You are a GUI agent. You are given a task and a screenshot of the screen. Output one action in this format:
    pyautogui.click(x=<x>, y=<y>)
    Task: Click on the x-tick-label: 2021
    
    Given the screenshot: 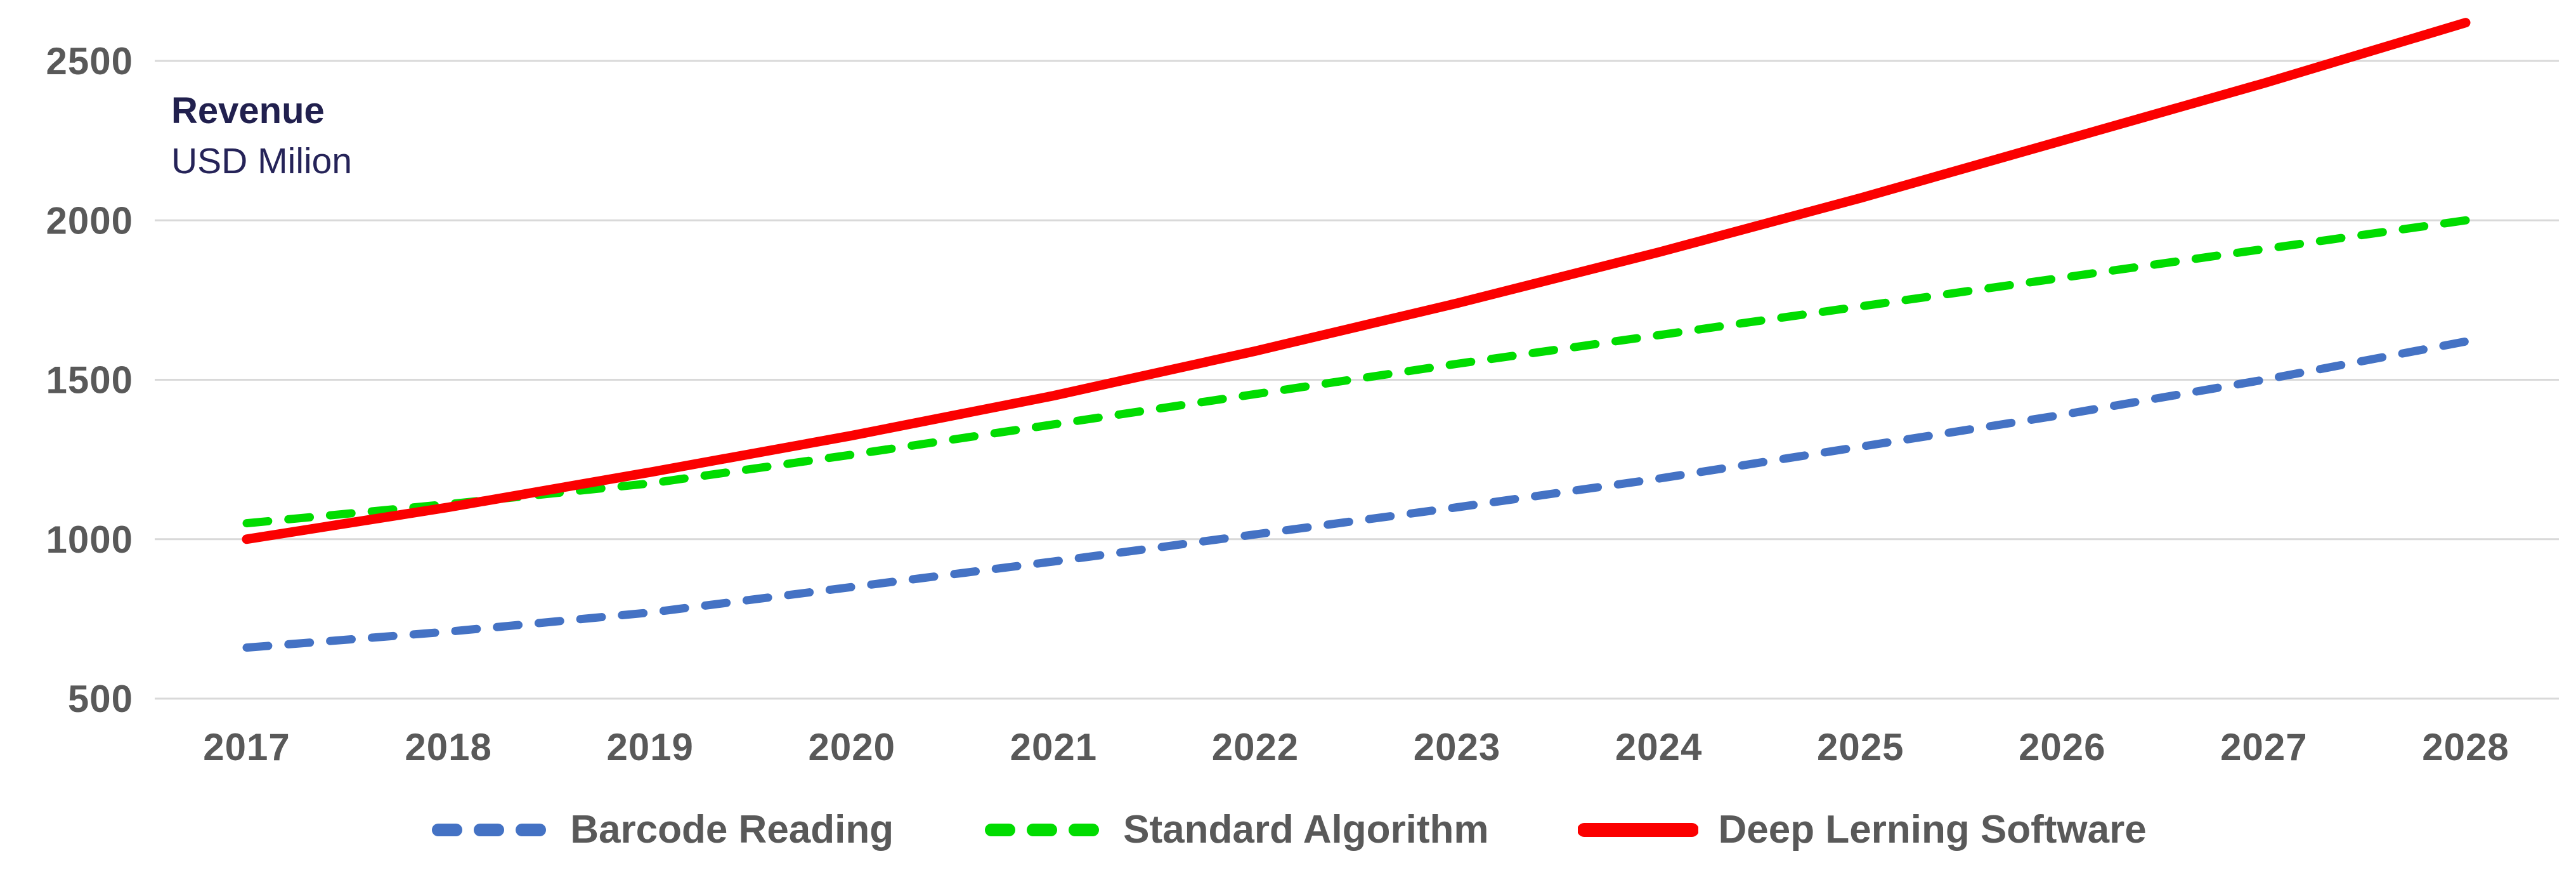 What is the action you would take?
    pyautogui.click(x=1053, y=747)
    